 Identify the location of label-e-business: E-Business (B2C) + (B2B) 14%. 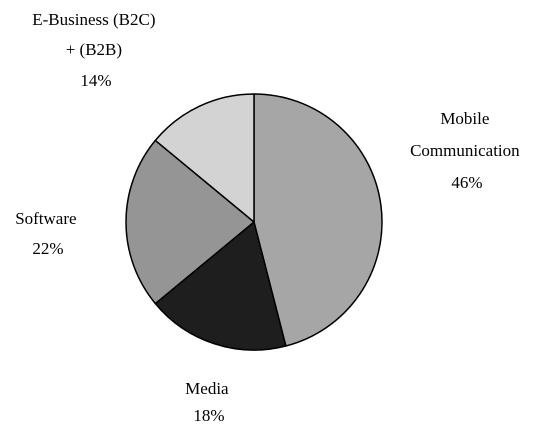
(96, 50).